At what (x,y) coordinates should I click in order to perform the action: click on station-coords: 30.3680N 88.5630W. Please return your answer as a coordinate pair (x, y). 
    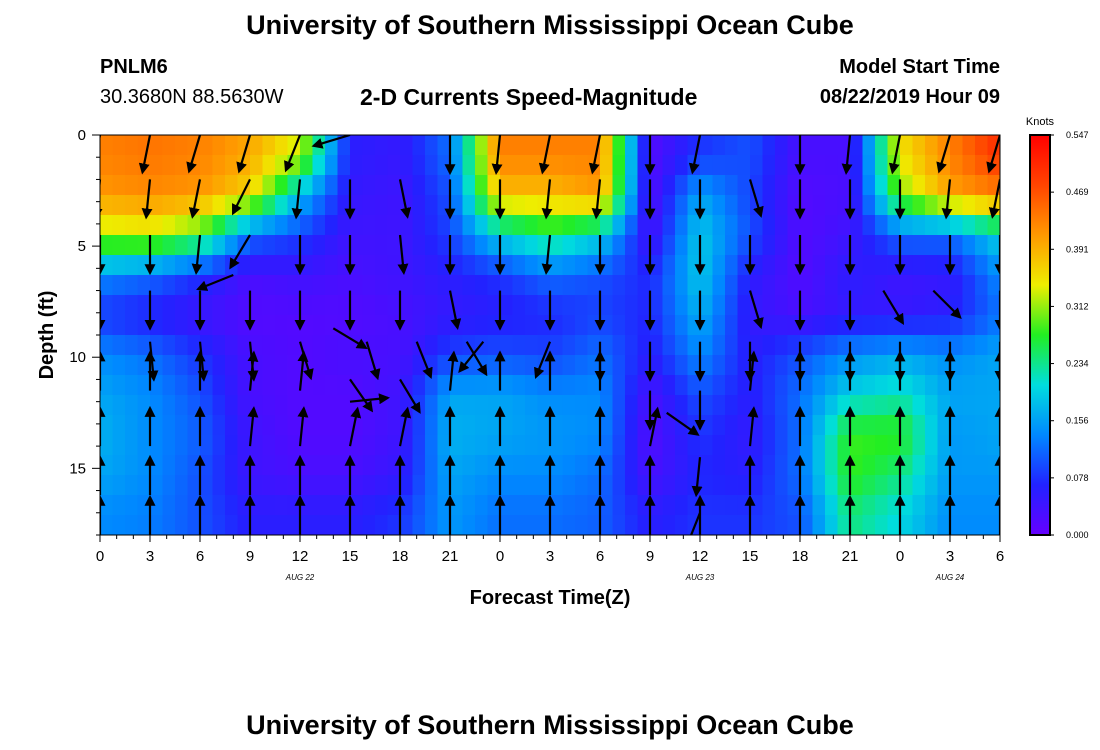
    Looking at the image, I should click on (192, 97).